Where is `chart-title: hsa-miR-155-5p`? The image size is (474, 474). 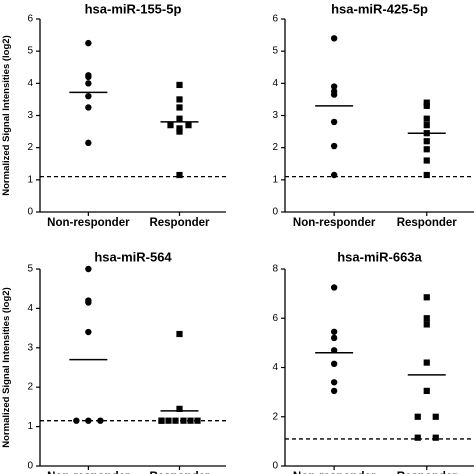 chart-title: hsa-miR-155-5p is located at coordinates (133, 9).